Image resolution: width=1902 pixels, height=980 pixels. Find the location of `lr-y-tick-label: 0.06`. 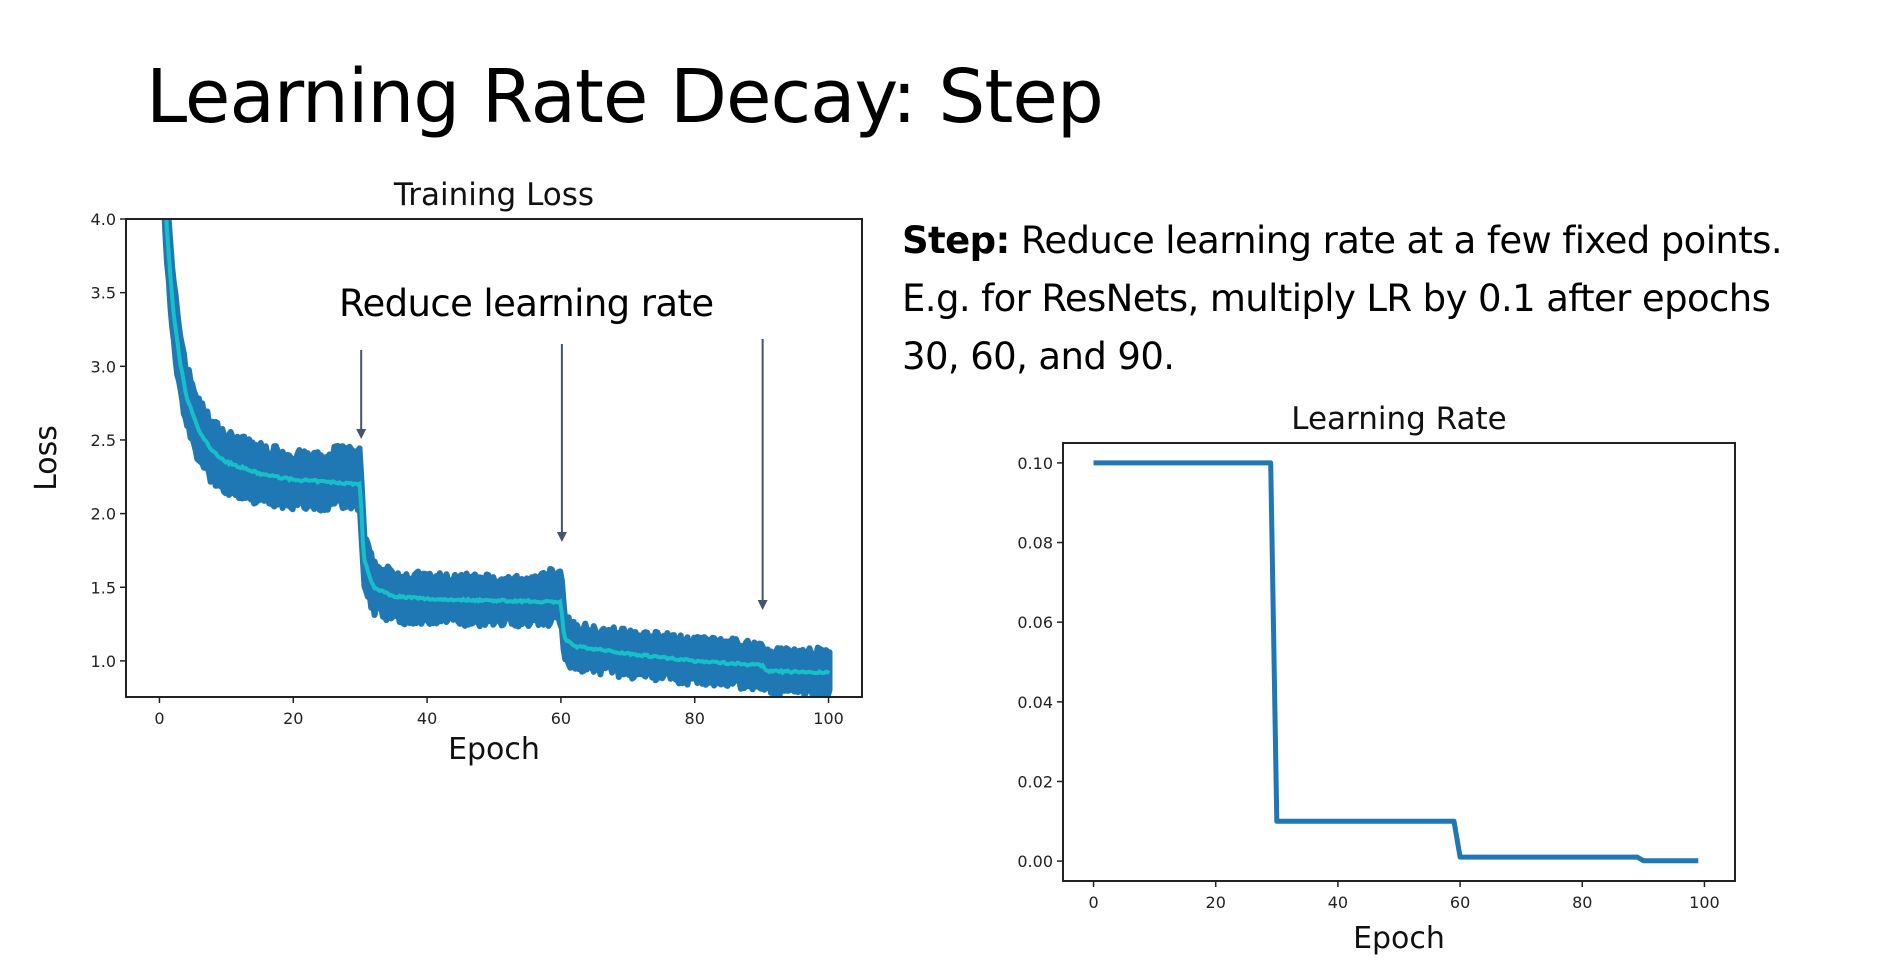

lr-y-tick-label: 0.06 is located at coordinates (1035, 622).